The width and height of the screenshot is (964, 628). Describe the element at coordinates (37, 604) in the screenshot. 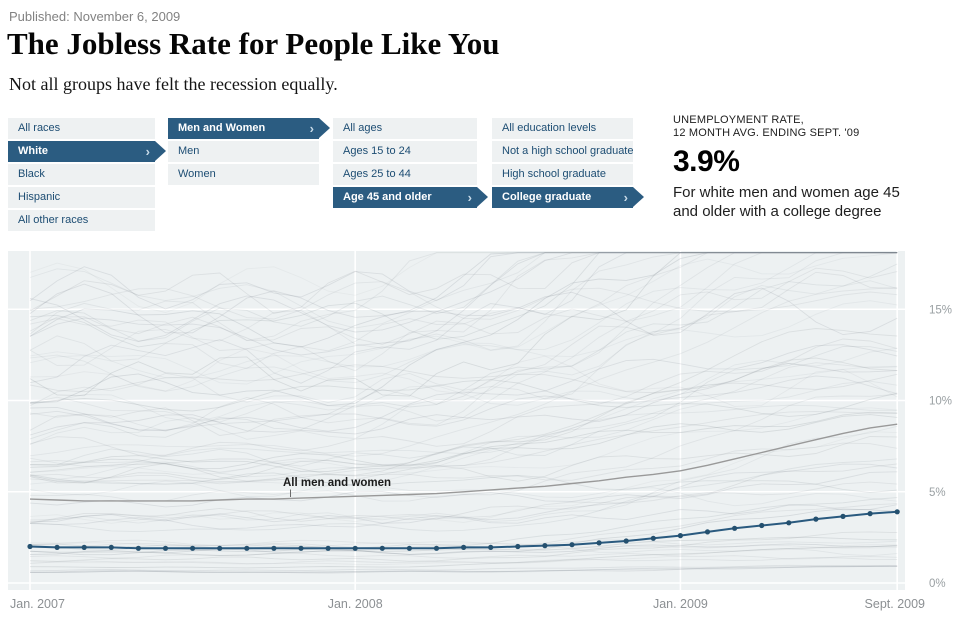

I see `x-axis-label: Jan. 2007` at that location.